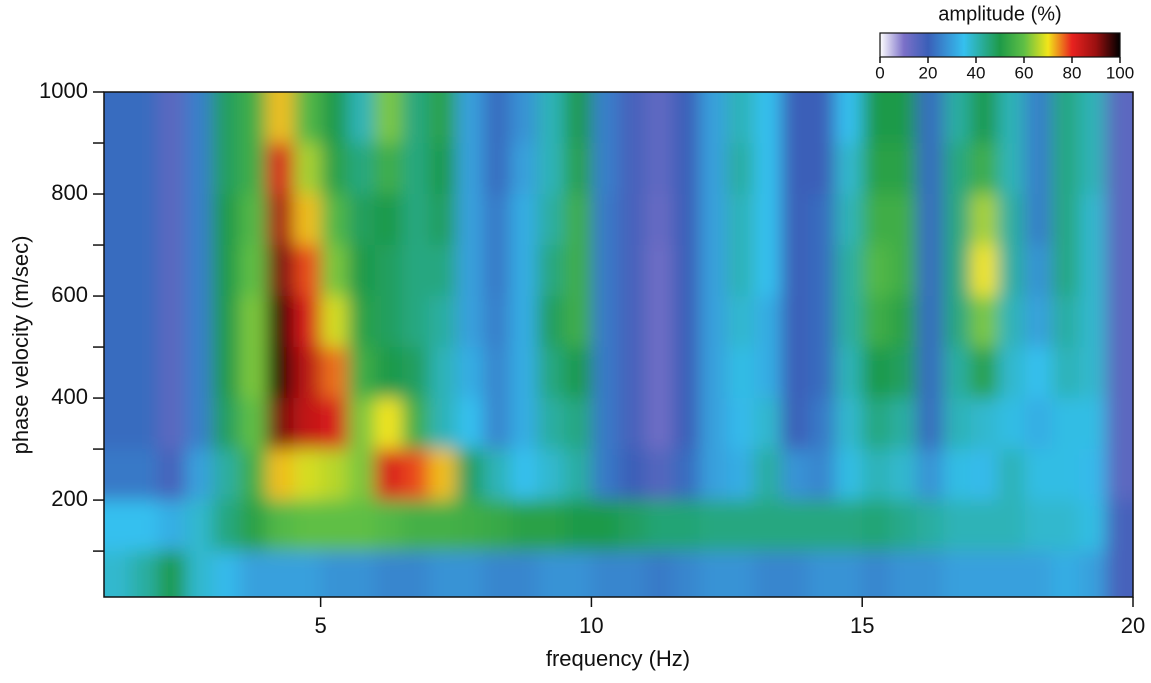  I want to click on y-tick-label: 200, so click(69, 498).